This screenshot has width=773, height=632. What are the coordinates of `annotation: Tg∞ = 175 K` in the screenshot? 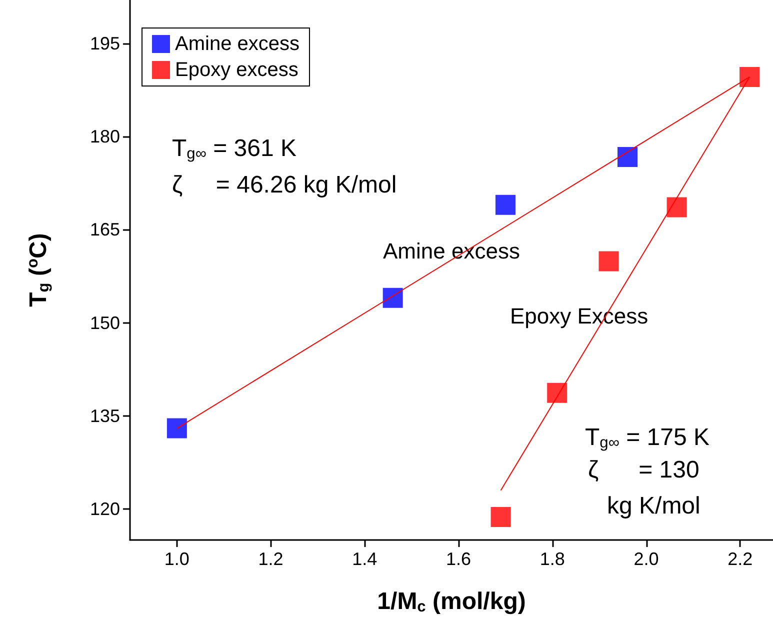 It's located at (647, 438).